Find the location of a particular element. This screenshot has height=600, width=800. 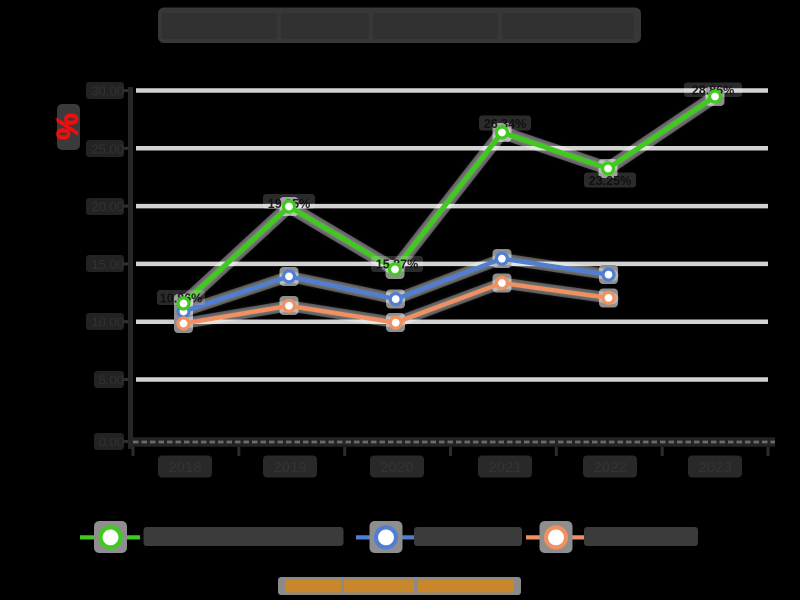

svg-text: 5.00 is located at coordinates (111, 380).